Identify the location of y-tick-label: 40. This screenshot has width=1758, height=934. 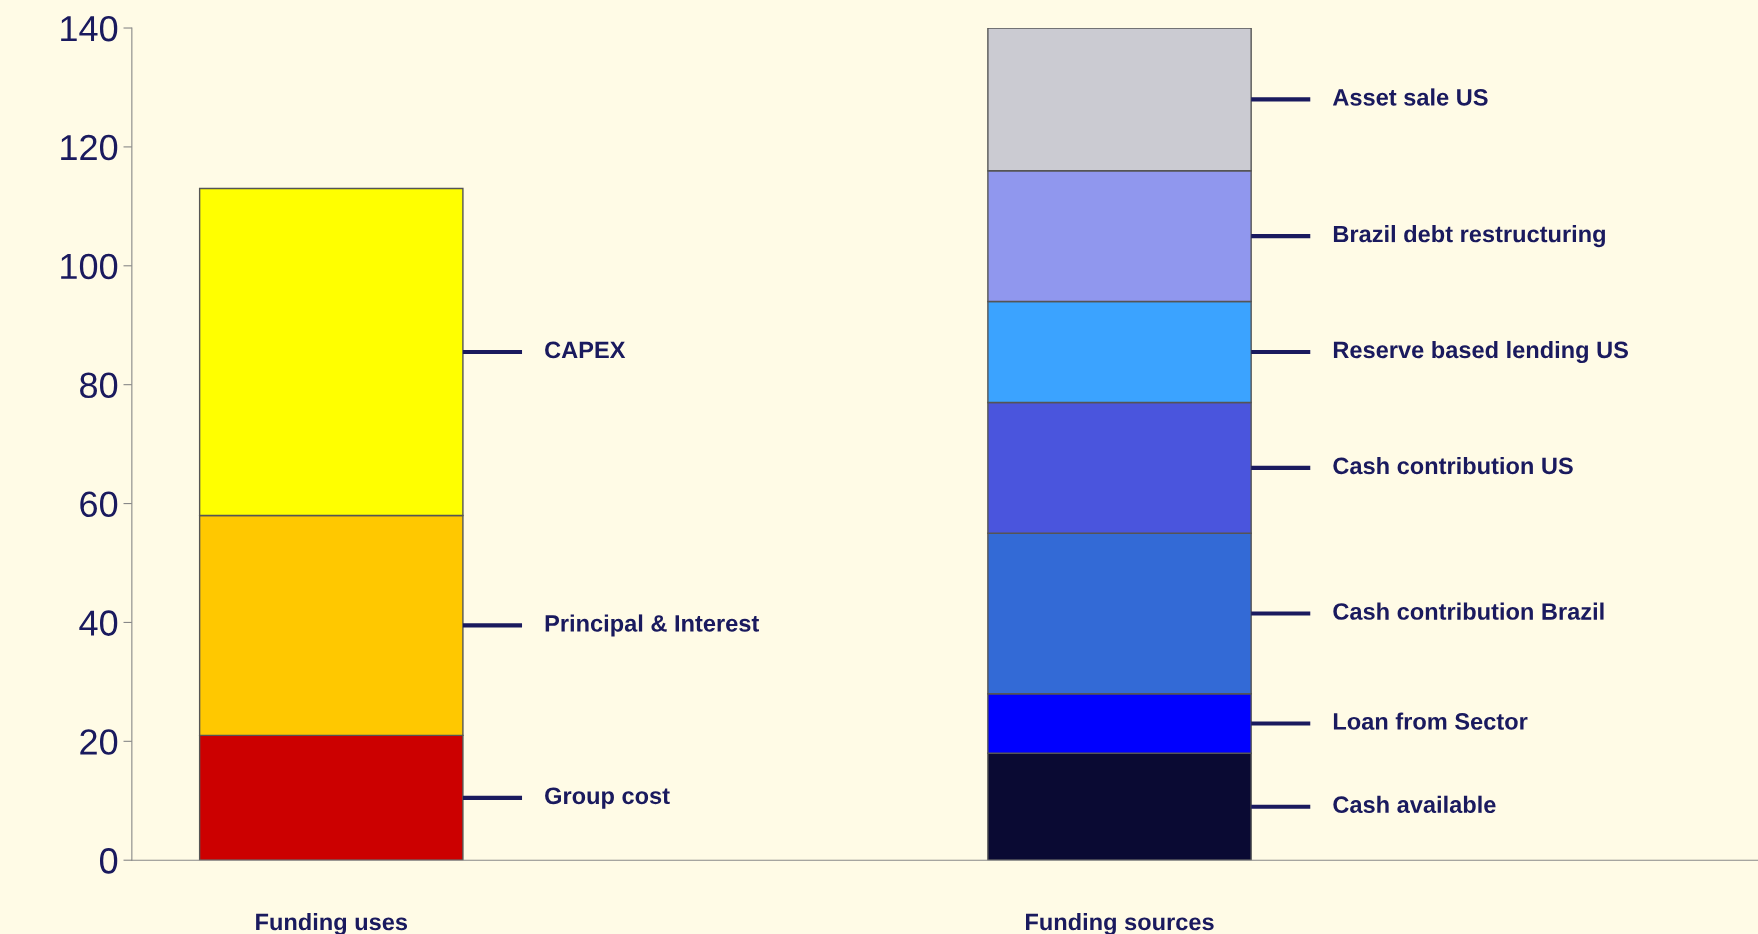
(98, 623).